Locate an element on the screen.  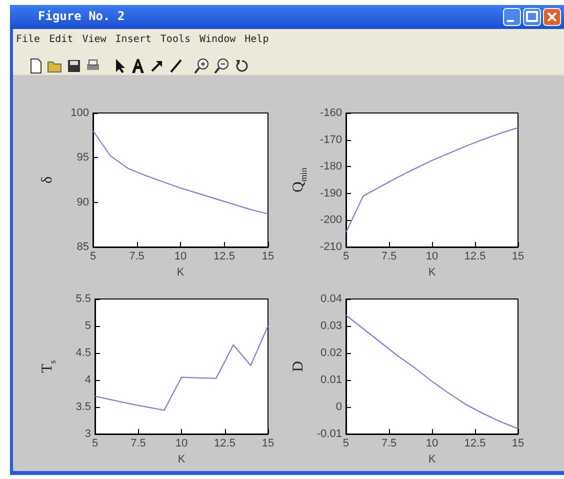
y-tick-label: -210 is located at coordinates (331, 247).